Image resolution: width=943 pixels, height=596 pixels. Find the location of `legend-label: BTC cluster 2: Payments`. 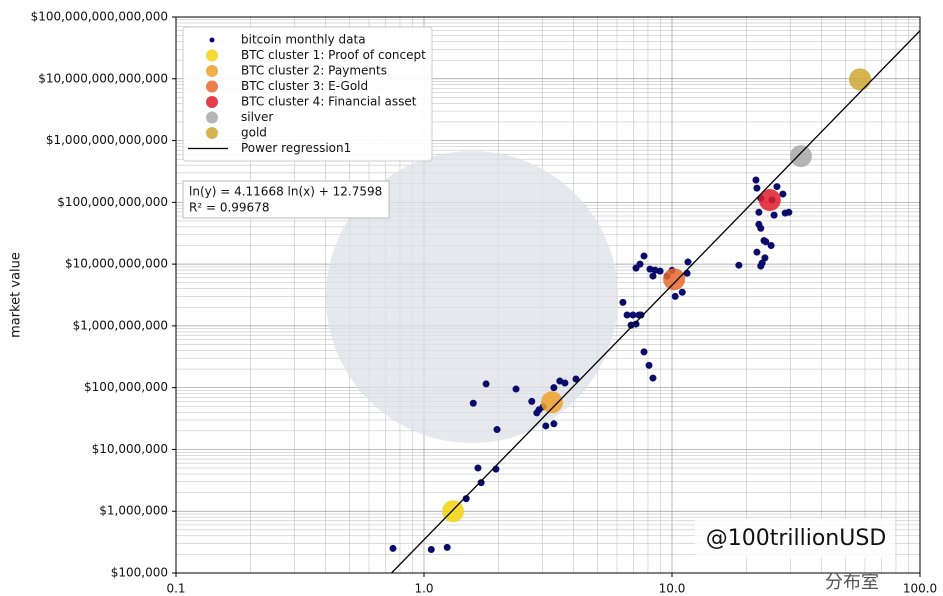

legend-label: BTC cluster 2: Payments is located at coordinates (314, 71).